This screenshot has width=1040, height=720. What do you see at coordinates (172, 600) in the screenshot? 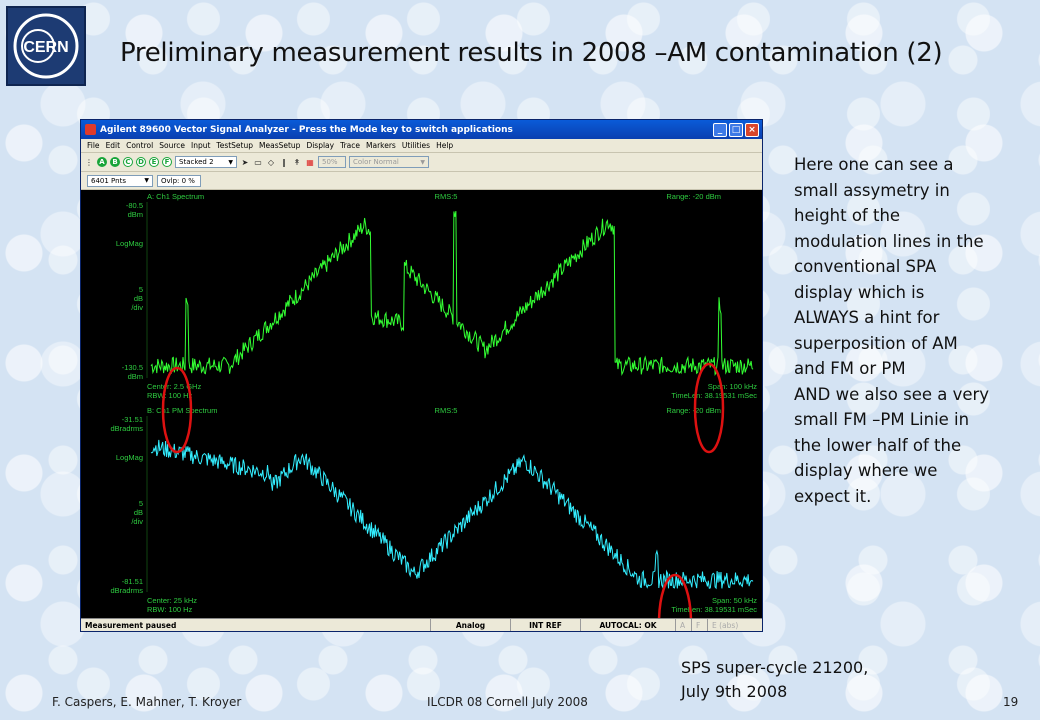
I see `center-frequency: Center: 25 kHz` at bounding box center [172, 600].